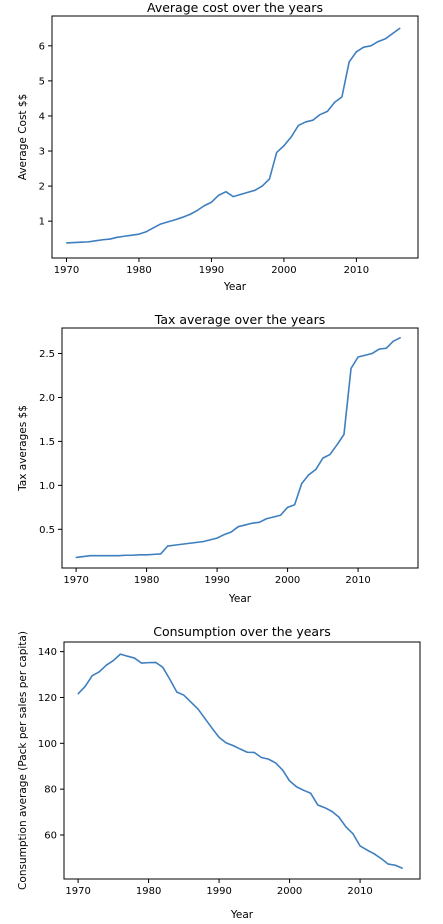 Image resolution: width=443 pixels, height=924 pixels. What do you see at coordinates (235, 7) in the screenshot?
I see `cost-chart-title: Average cost over the years` at bounding box center [235, 7].